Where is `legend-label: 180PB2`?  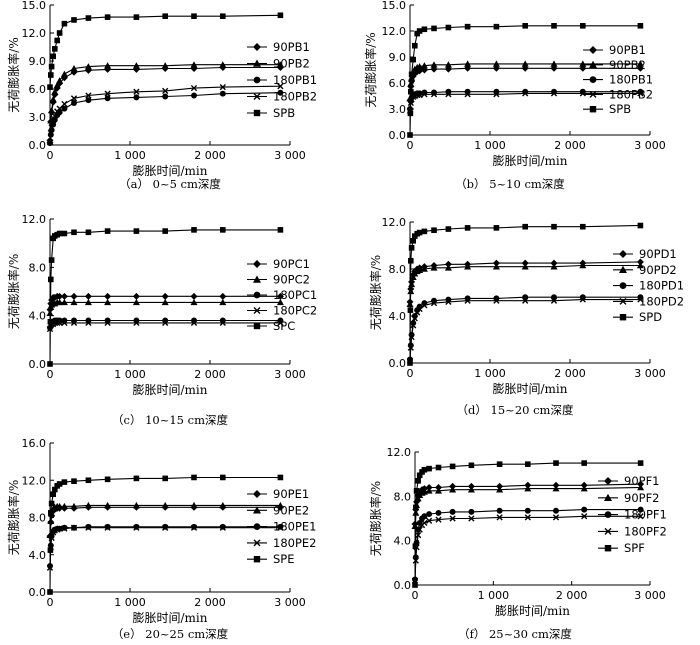 legend-label: 180PB2 is located at coordinates (295, 97).